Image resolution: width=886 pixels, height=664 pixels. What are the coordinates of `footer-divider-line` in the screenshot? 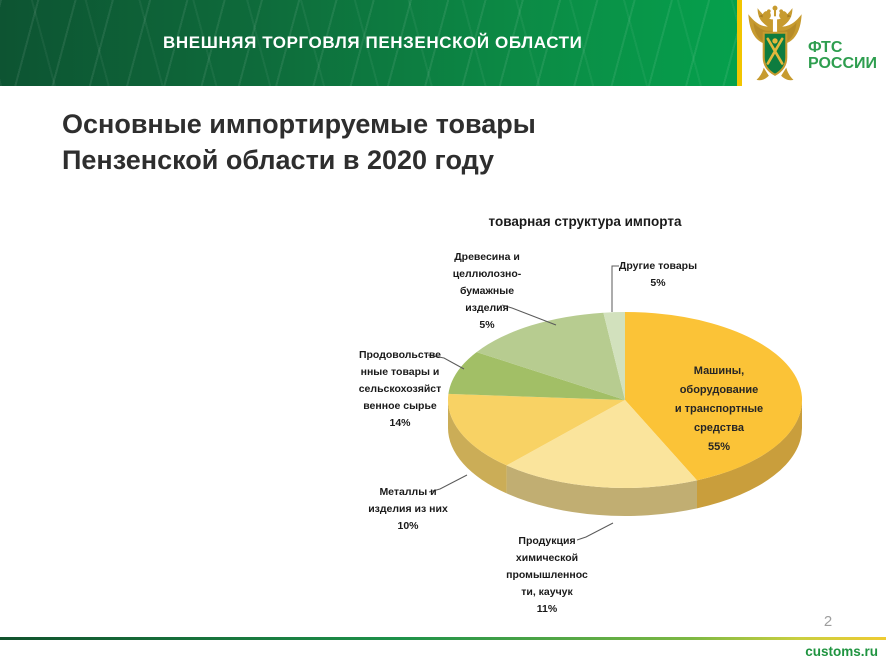 It's located at (443, 638).